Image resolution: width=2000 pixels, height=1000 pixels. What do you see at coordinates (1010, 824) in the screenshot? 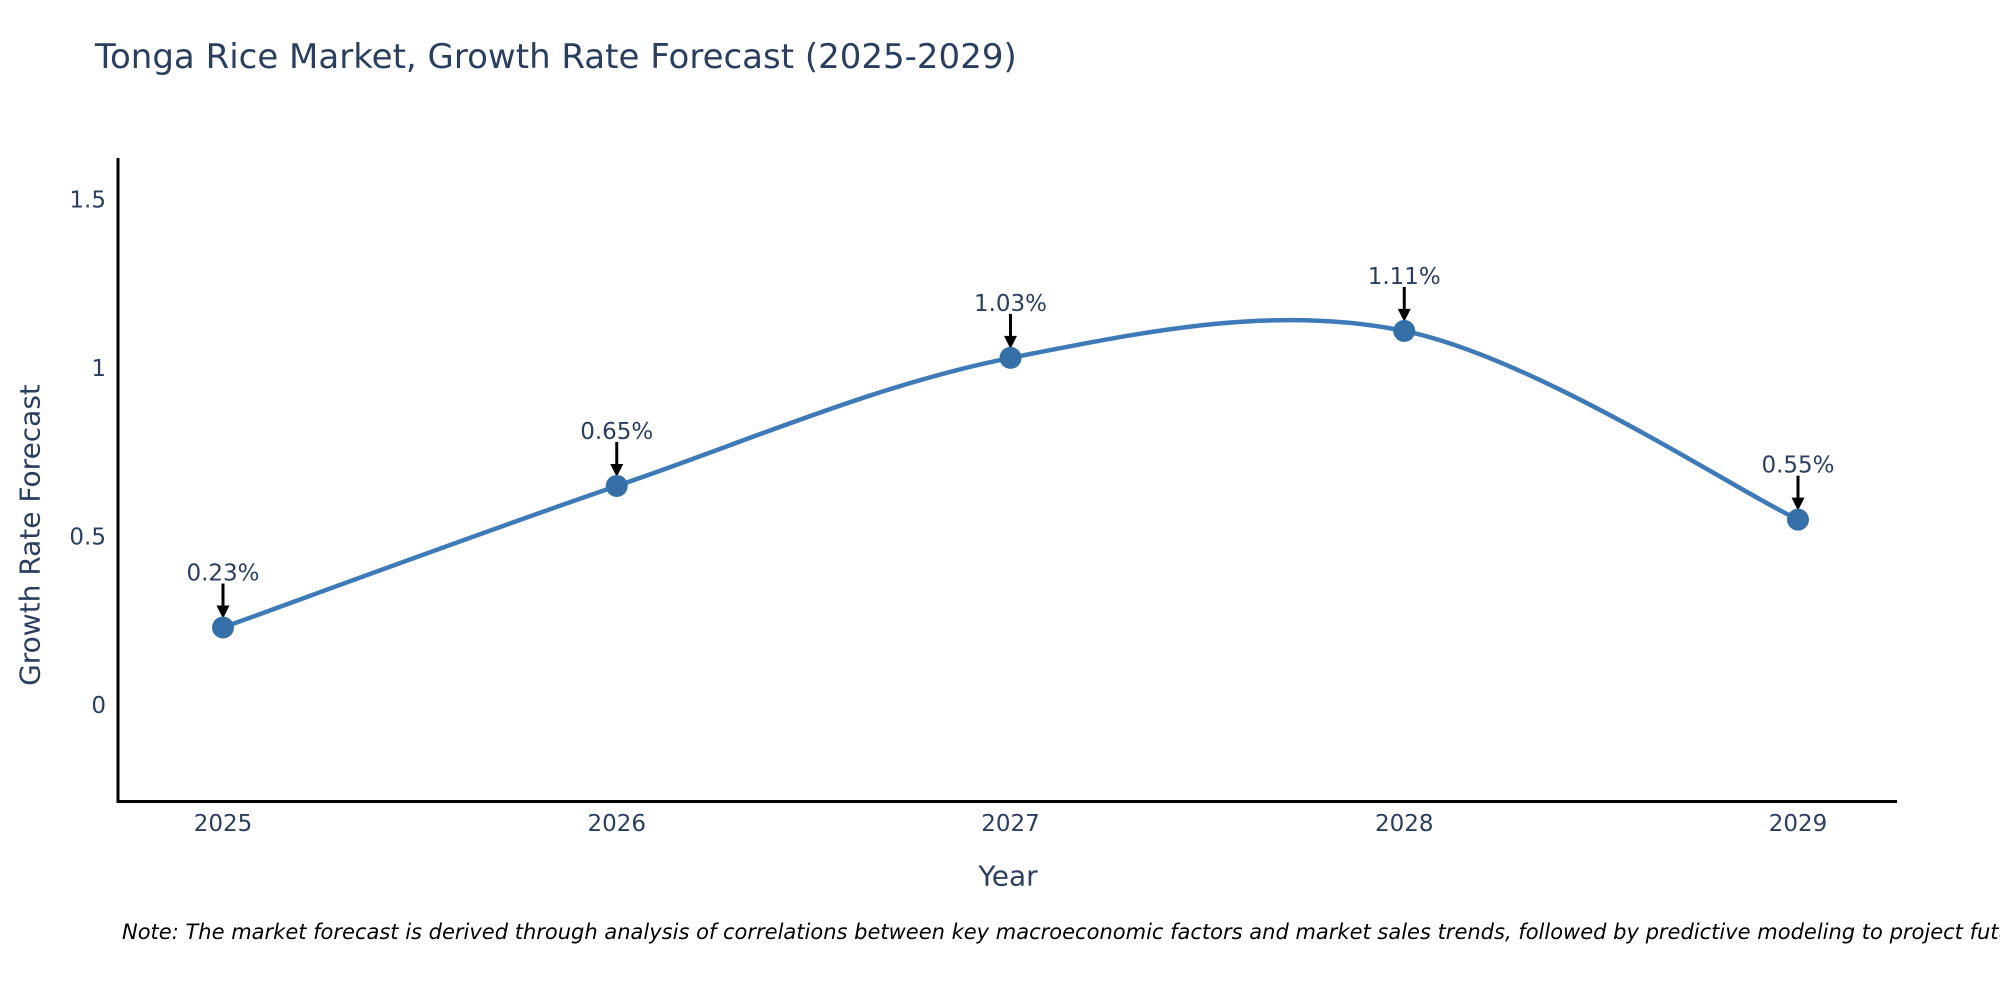
I see `x-tick-label: 2027` at bounding box center [1010, 824].